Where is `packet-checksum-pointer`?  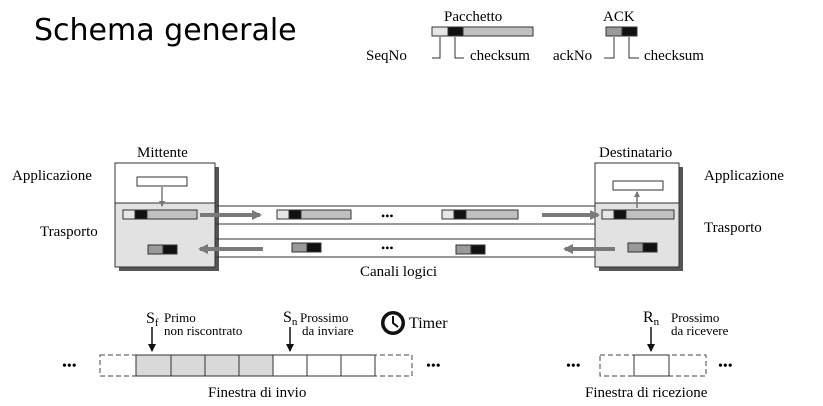 packet-checksum-pointer is located at coordinates (459, 48).